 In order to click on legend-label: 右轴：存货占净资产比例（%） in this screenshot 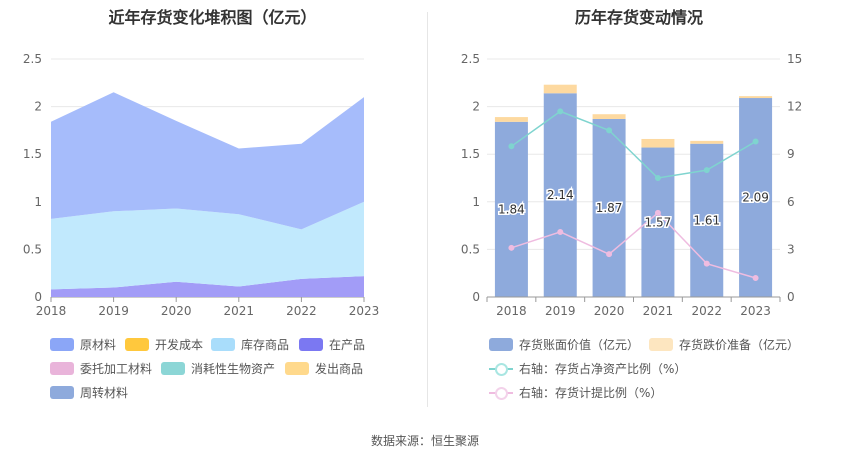, I will do `click(603, 369)`.